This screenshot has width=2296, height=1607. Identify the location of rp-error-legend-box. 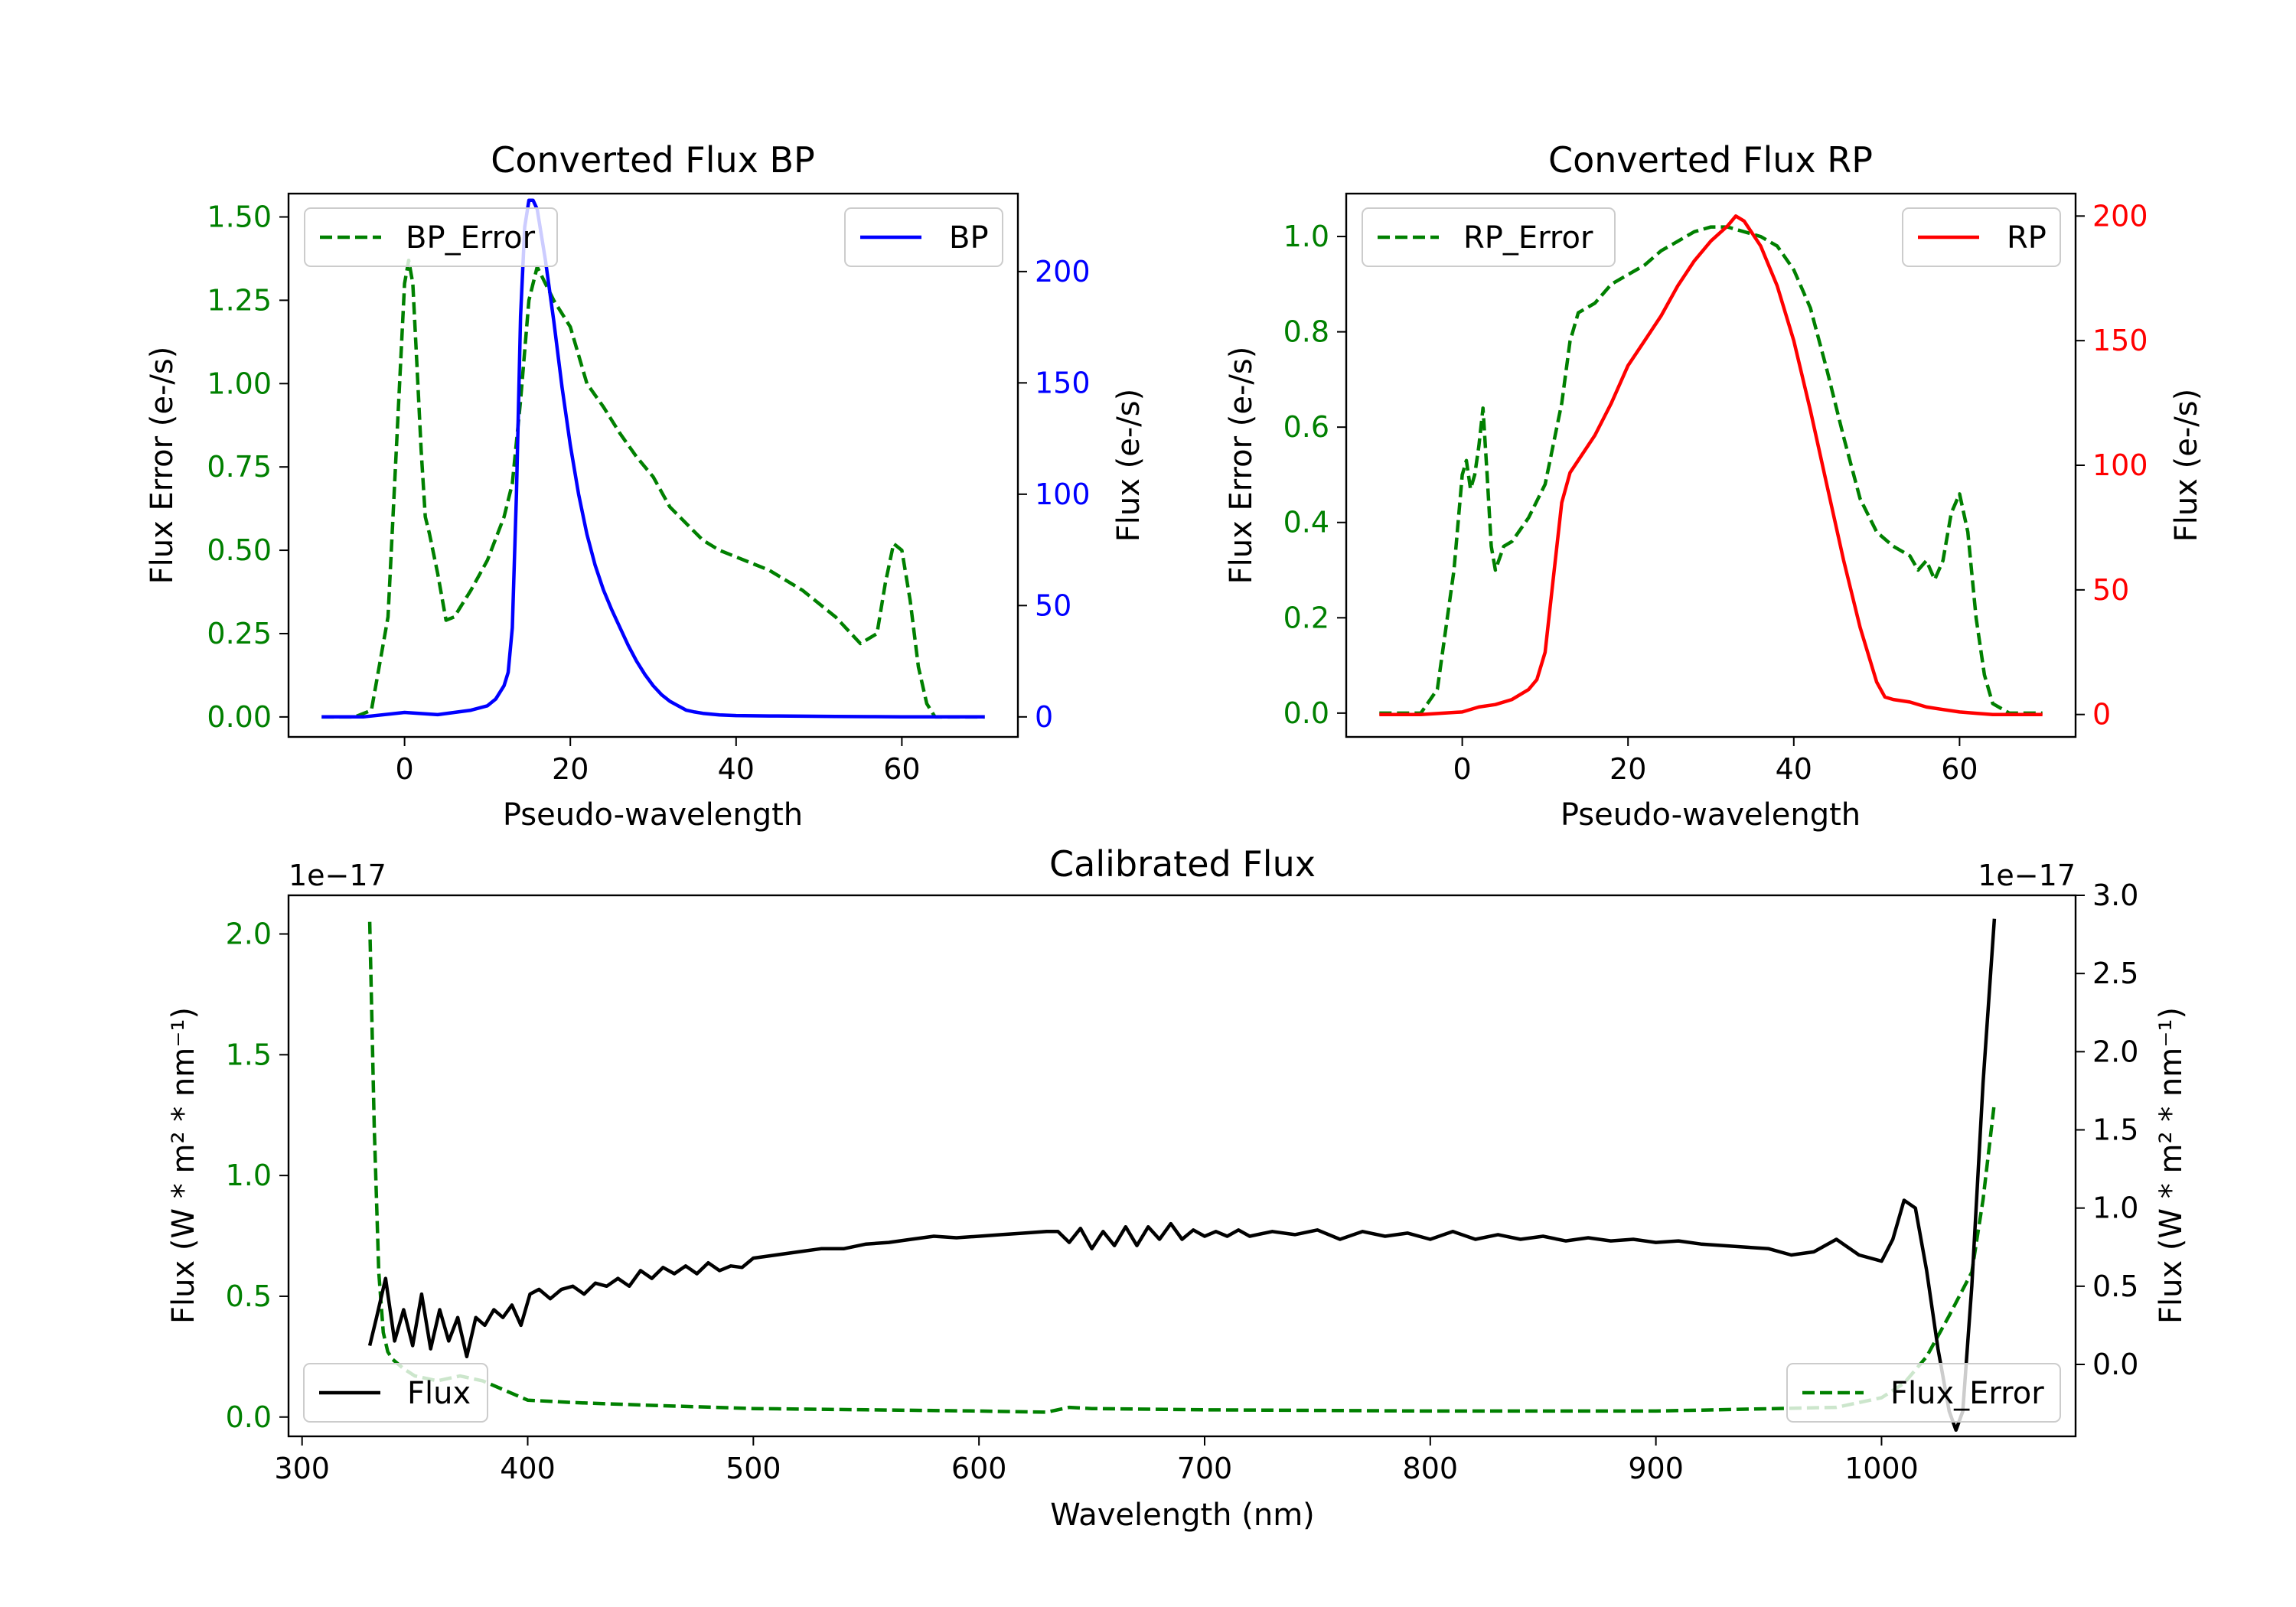
(1489, 237).